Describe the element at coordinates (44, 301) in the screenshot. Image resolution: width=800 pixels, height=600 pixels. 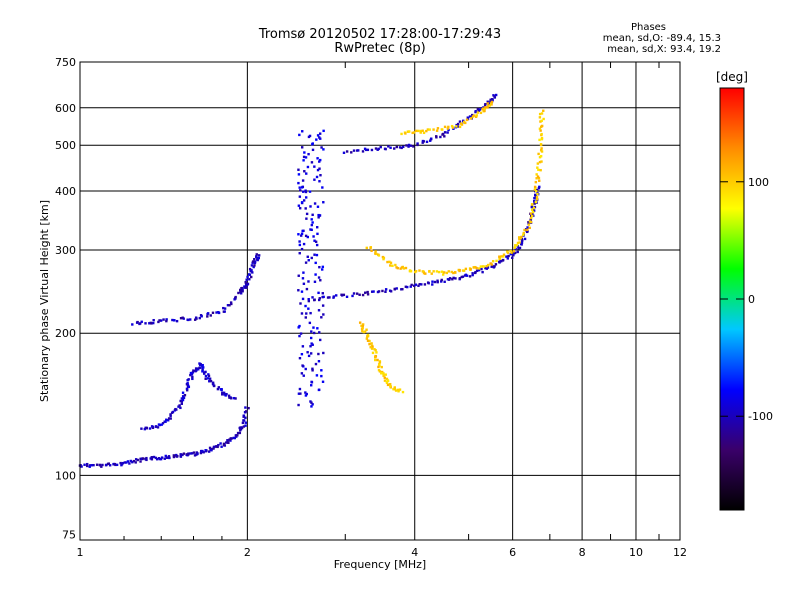
I see `y-axis-label: Stationary phase Virtual Height [km]` at that location.